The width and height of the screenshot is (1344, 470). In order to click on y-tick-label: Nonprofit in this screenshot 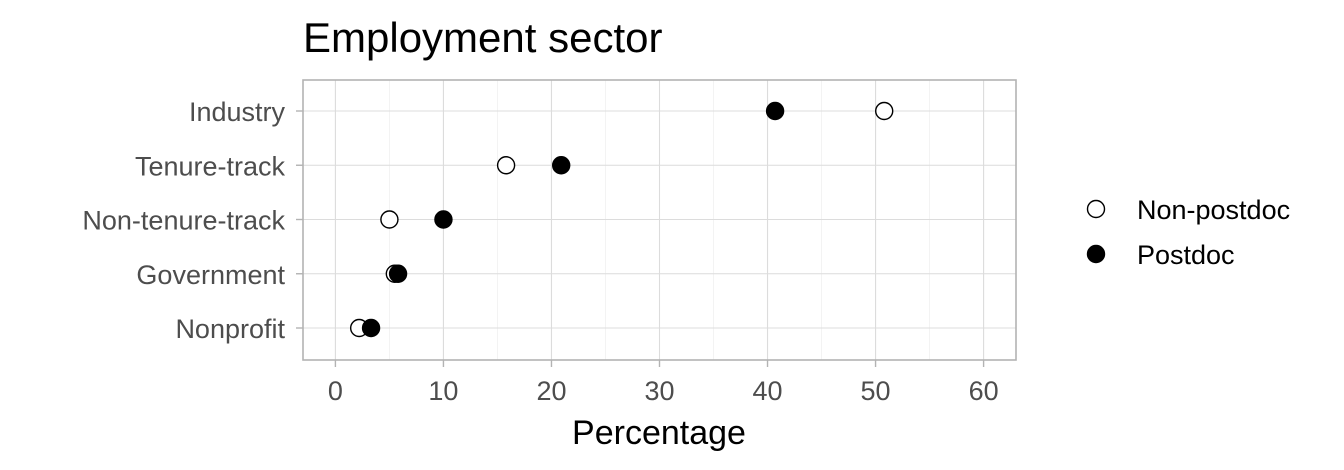, I will do `click(230, 329)`.